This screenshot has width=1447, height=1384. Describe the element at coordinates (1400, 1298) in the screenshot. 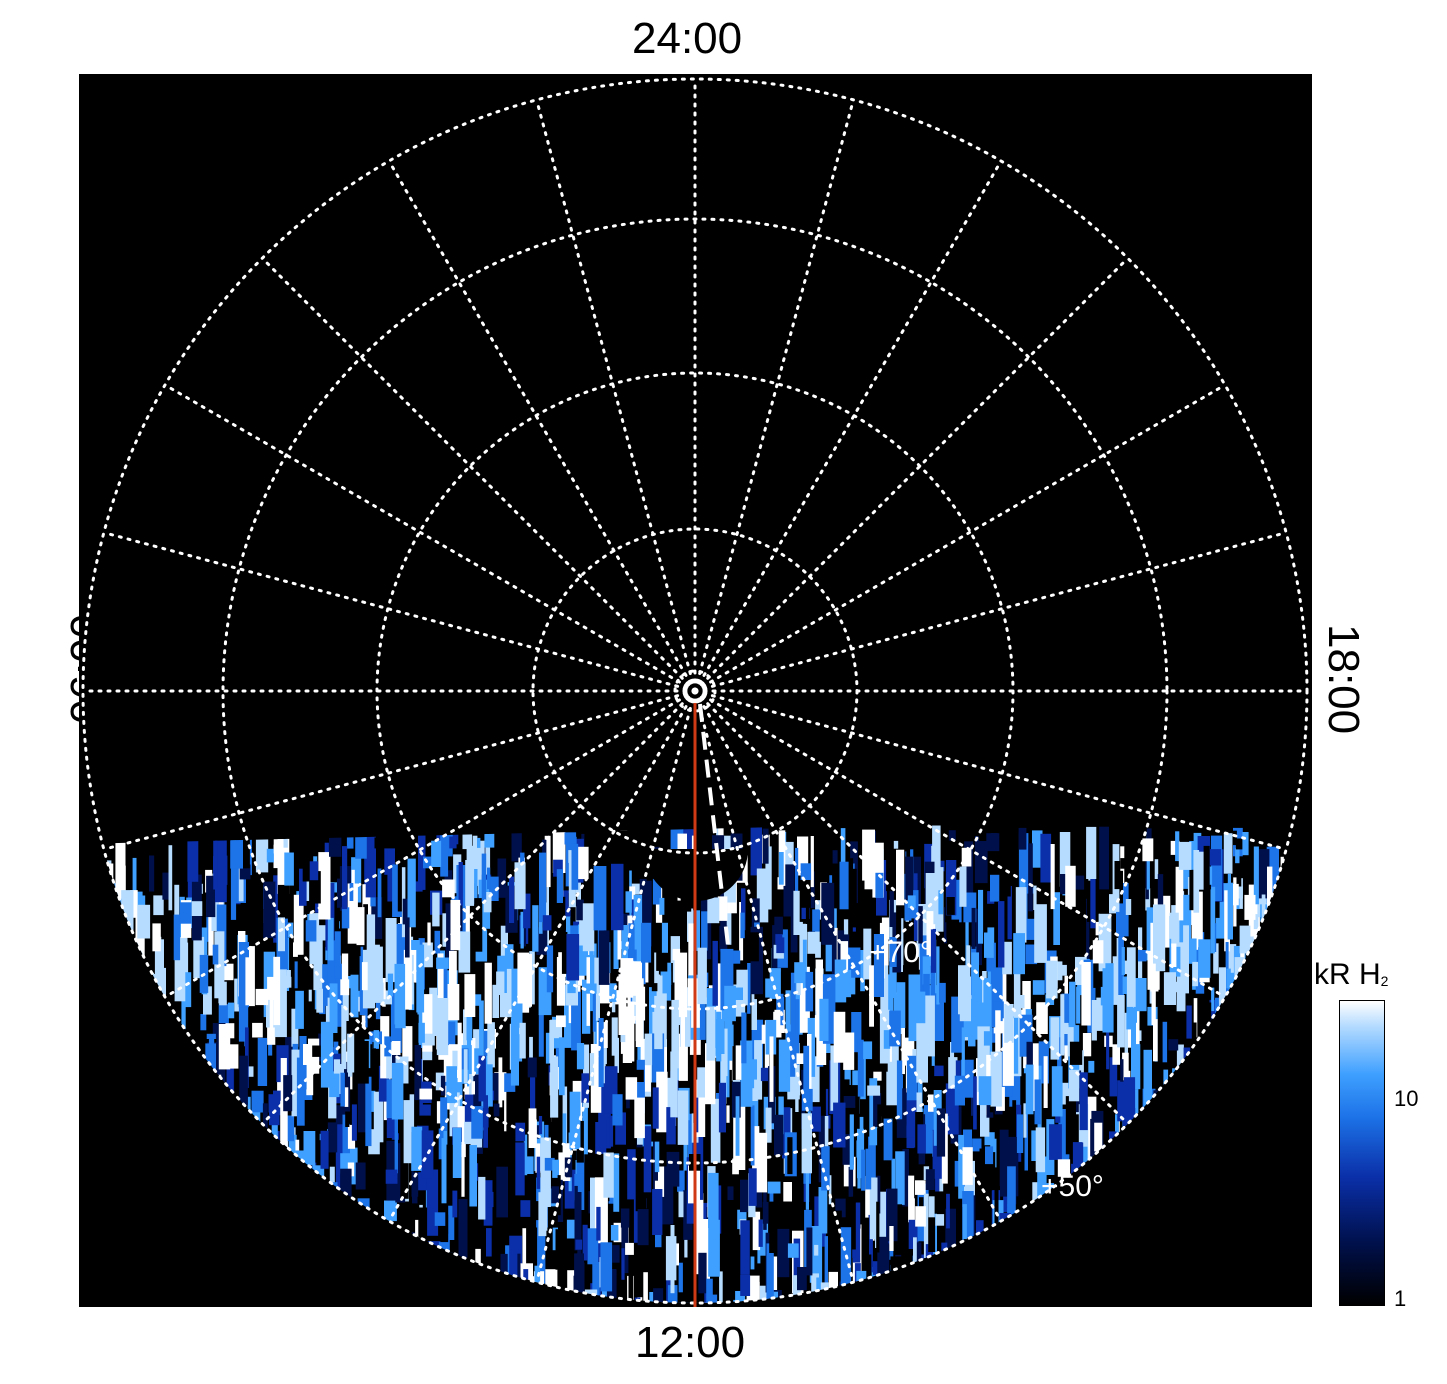

I see `colorbar-tick-1: 1` at that location.